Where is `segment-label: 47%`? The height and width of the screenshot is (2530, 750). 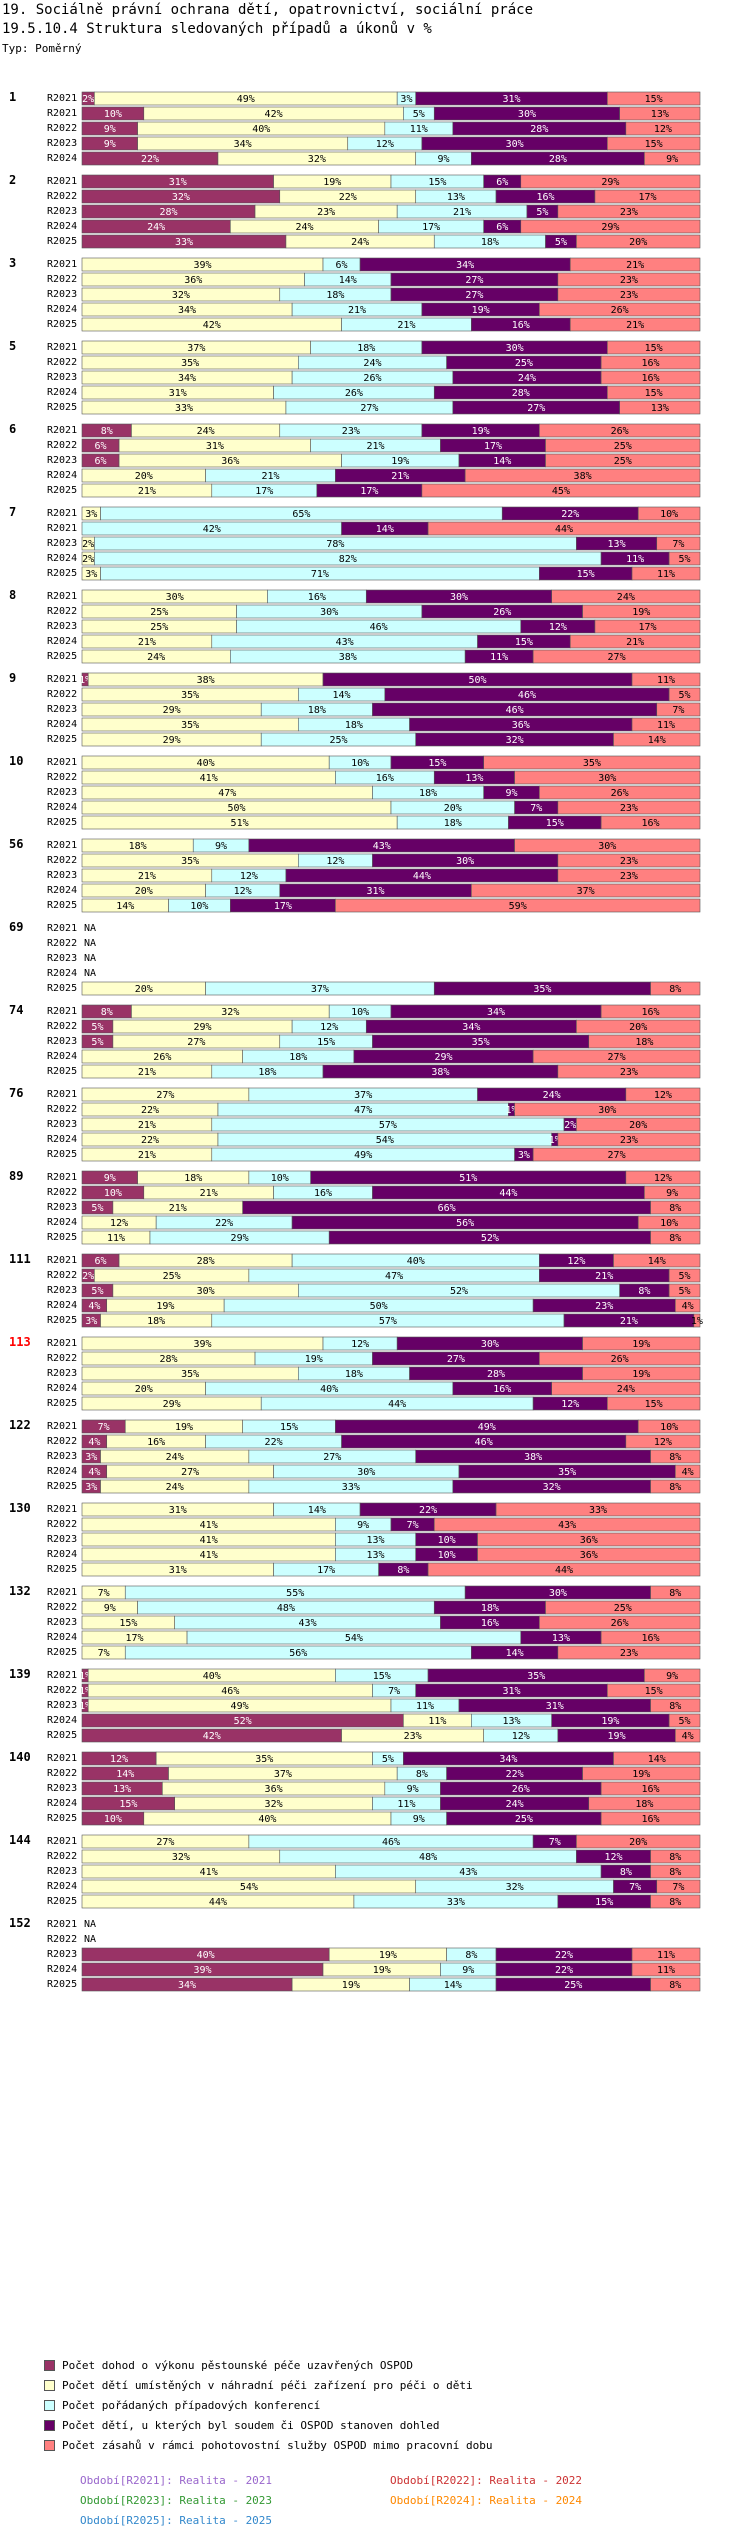
segment-label: 47% is located at coordinates (394, 1276).